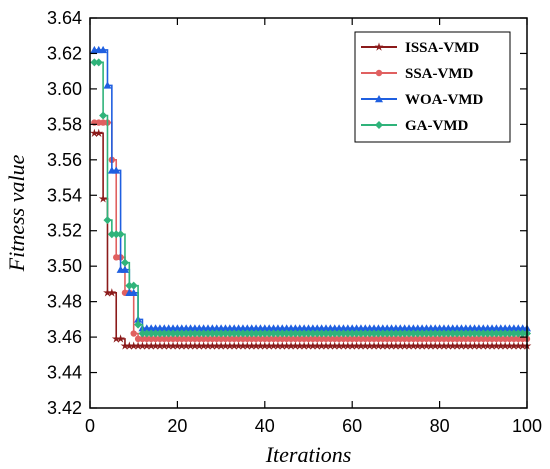 The width and height of the screenshot is (550, 469). Describe the element at coordinates (90, 426) in the screenshot. I see `x-tick-label: 0` at that location.